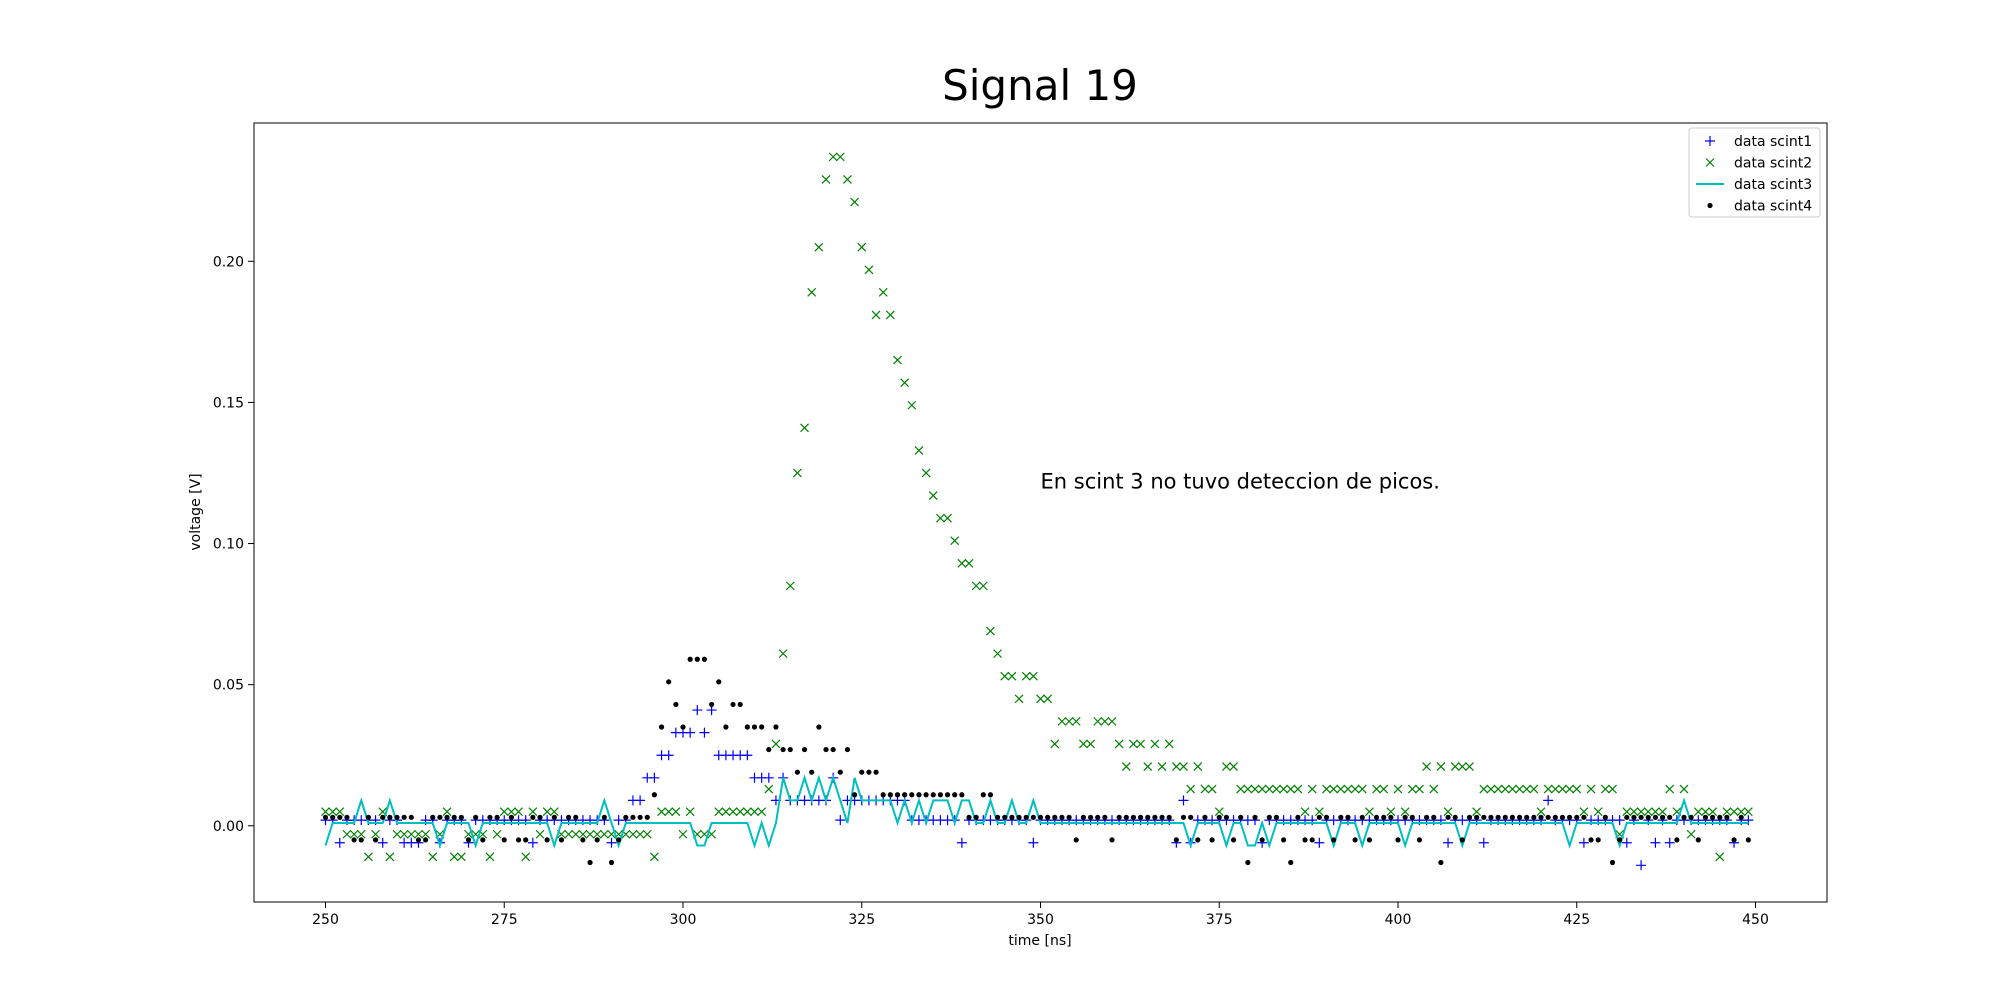 This screenshot has height=1000, width=2000. Describe the element at coordinates (1773, 185) in the screenshot. I see `legend-label: data scint3` at that location.